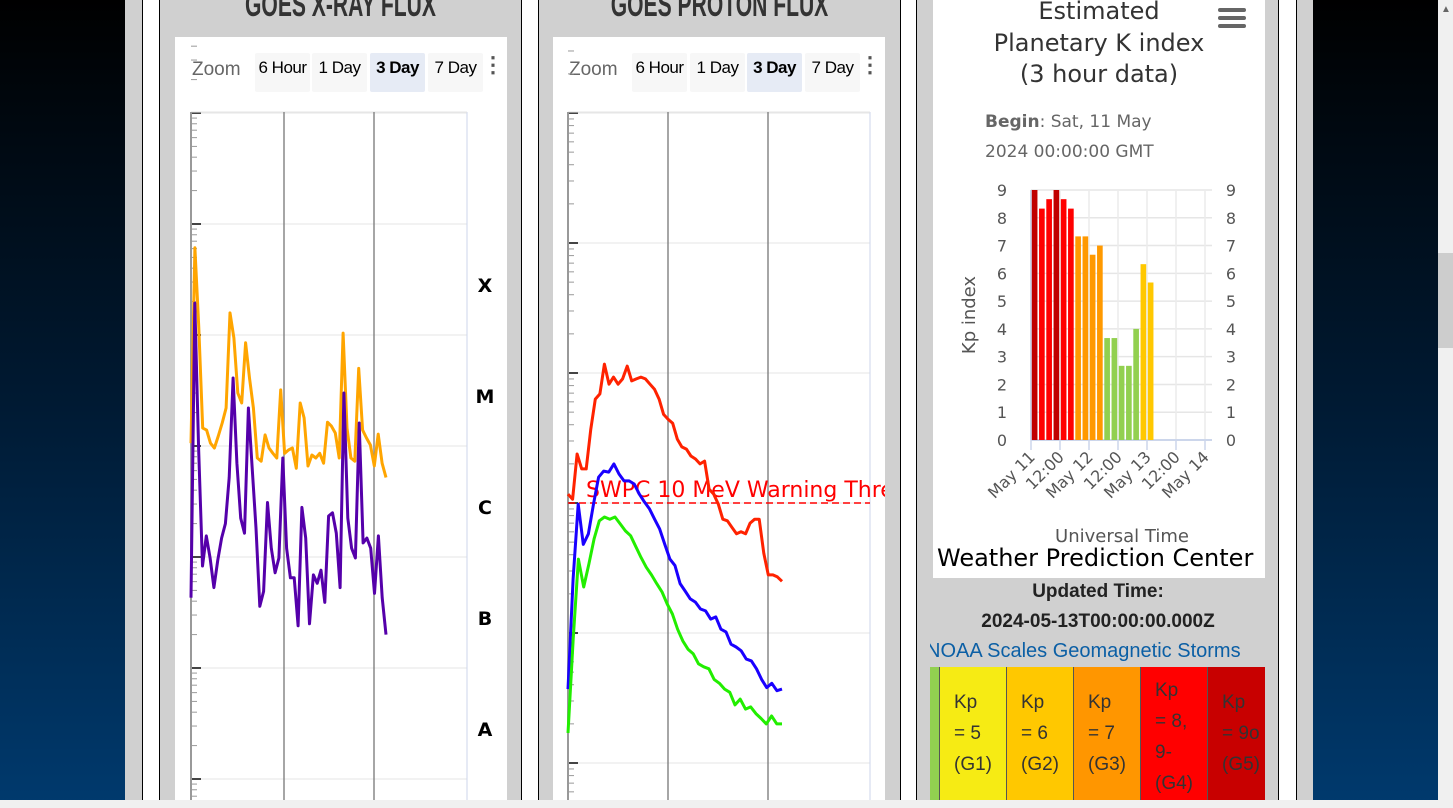  I want to click on storm-scale-text: (G5), so click(1241, 764).